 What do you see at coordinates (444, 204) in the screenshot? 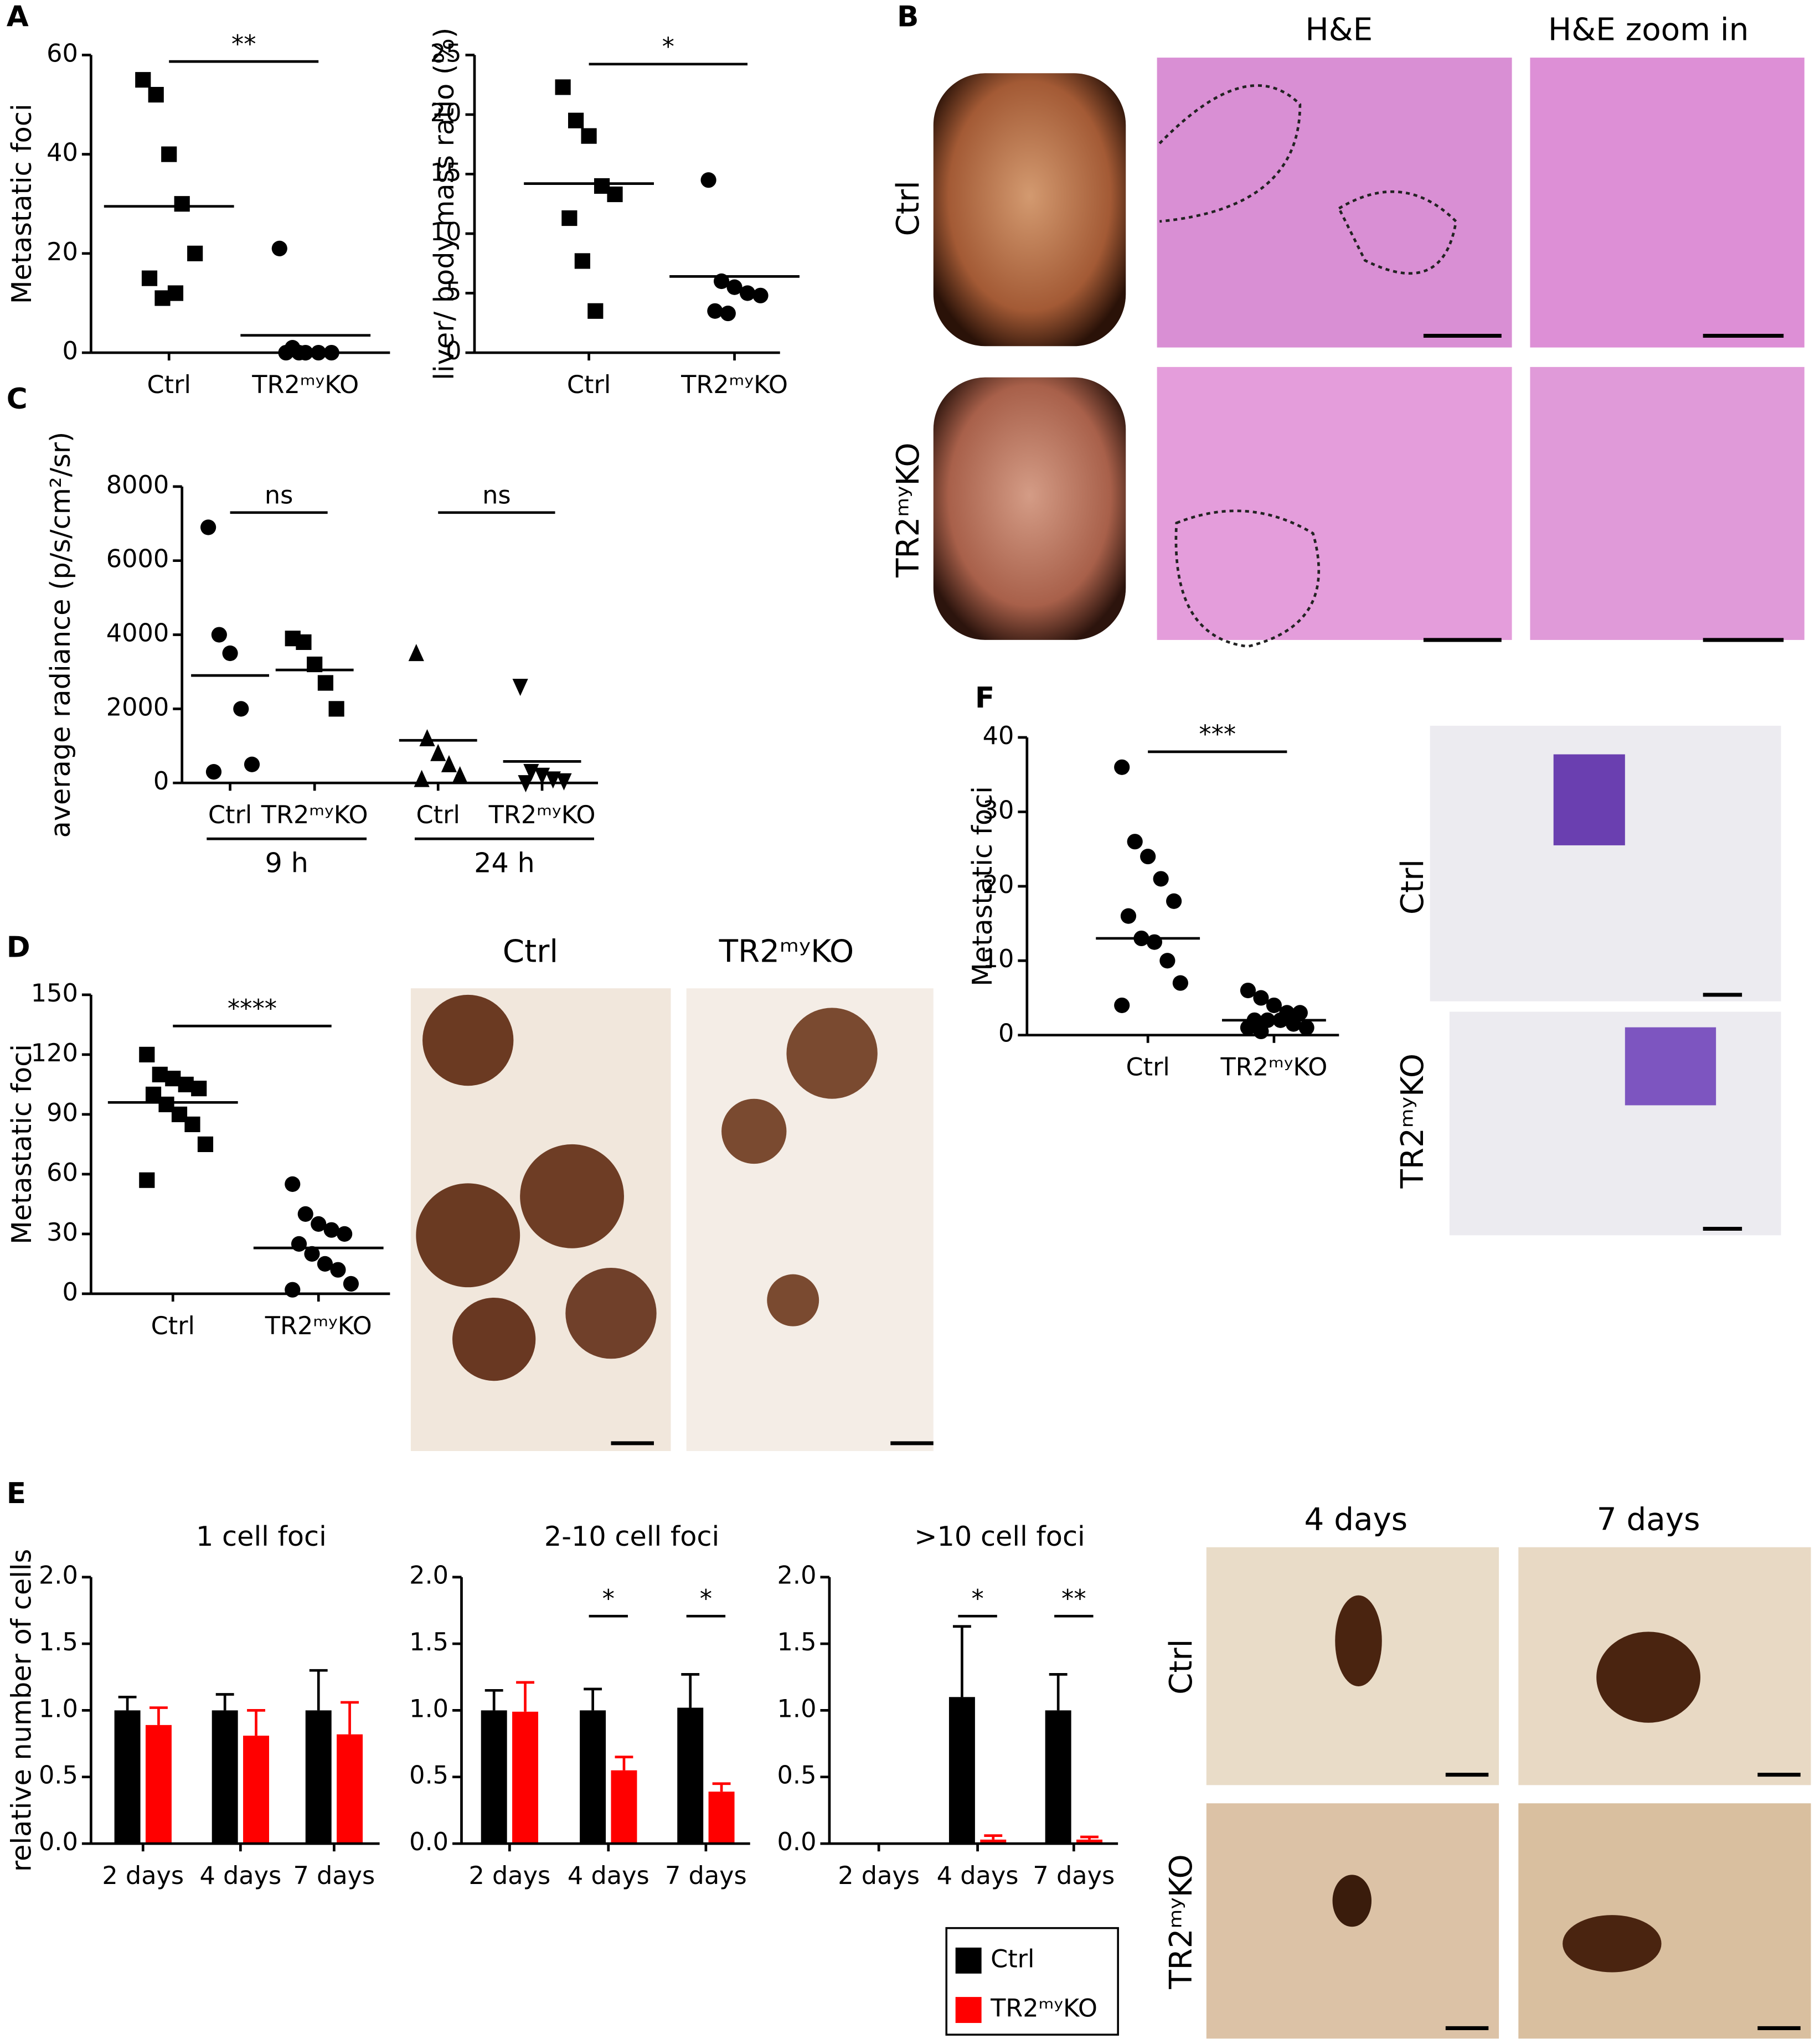
I see `y-axis-label: liver/ body mass ratio (%)` at bounding box center [444, 204].